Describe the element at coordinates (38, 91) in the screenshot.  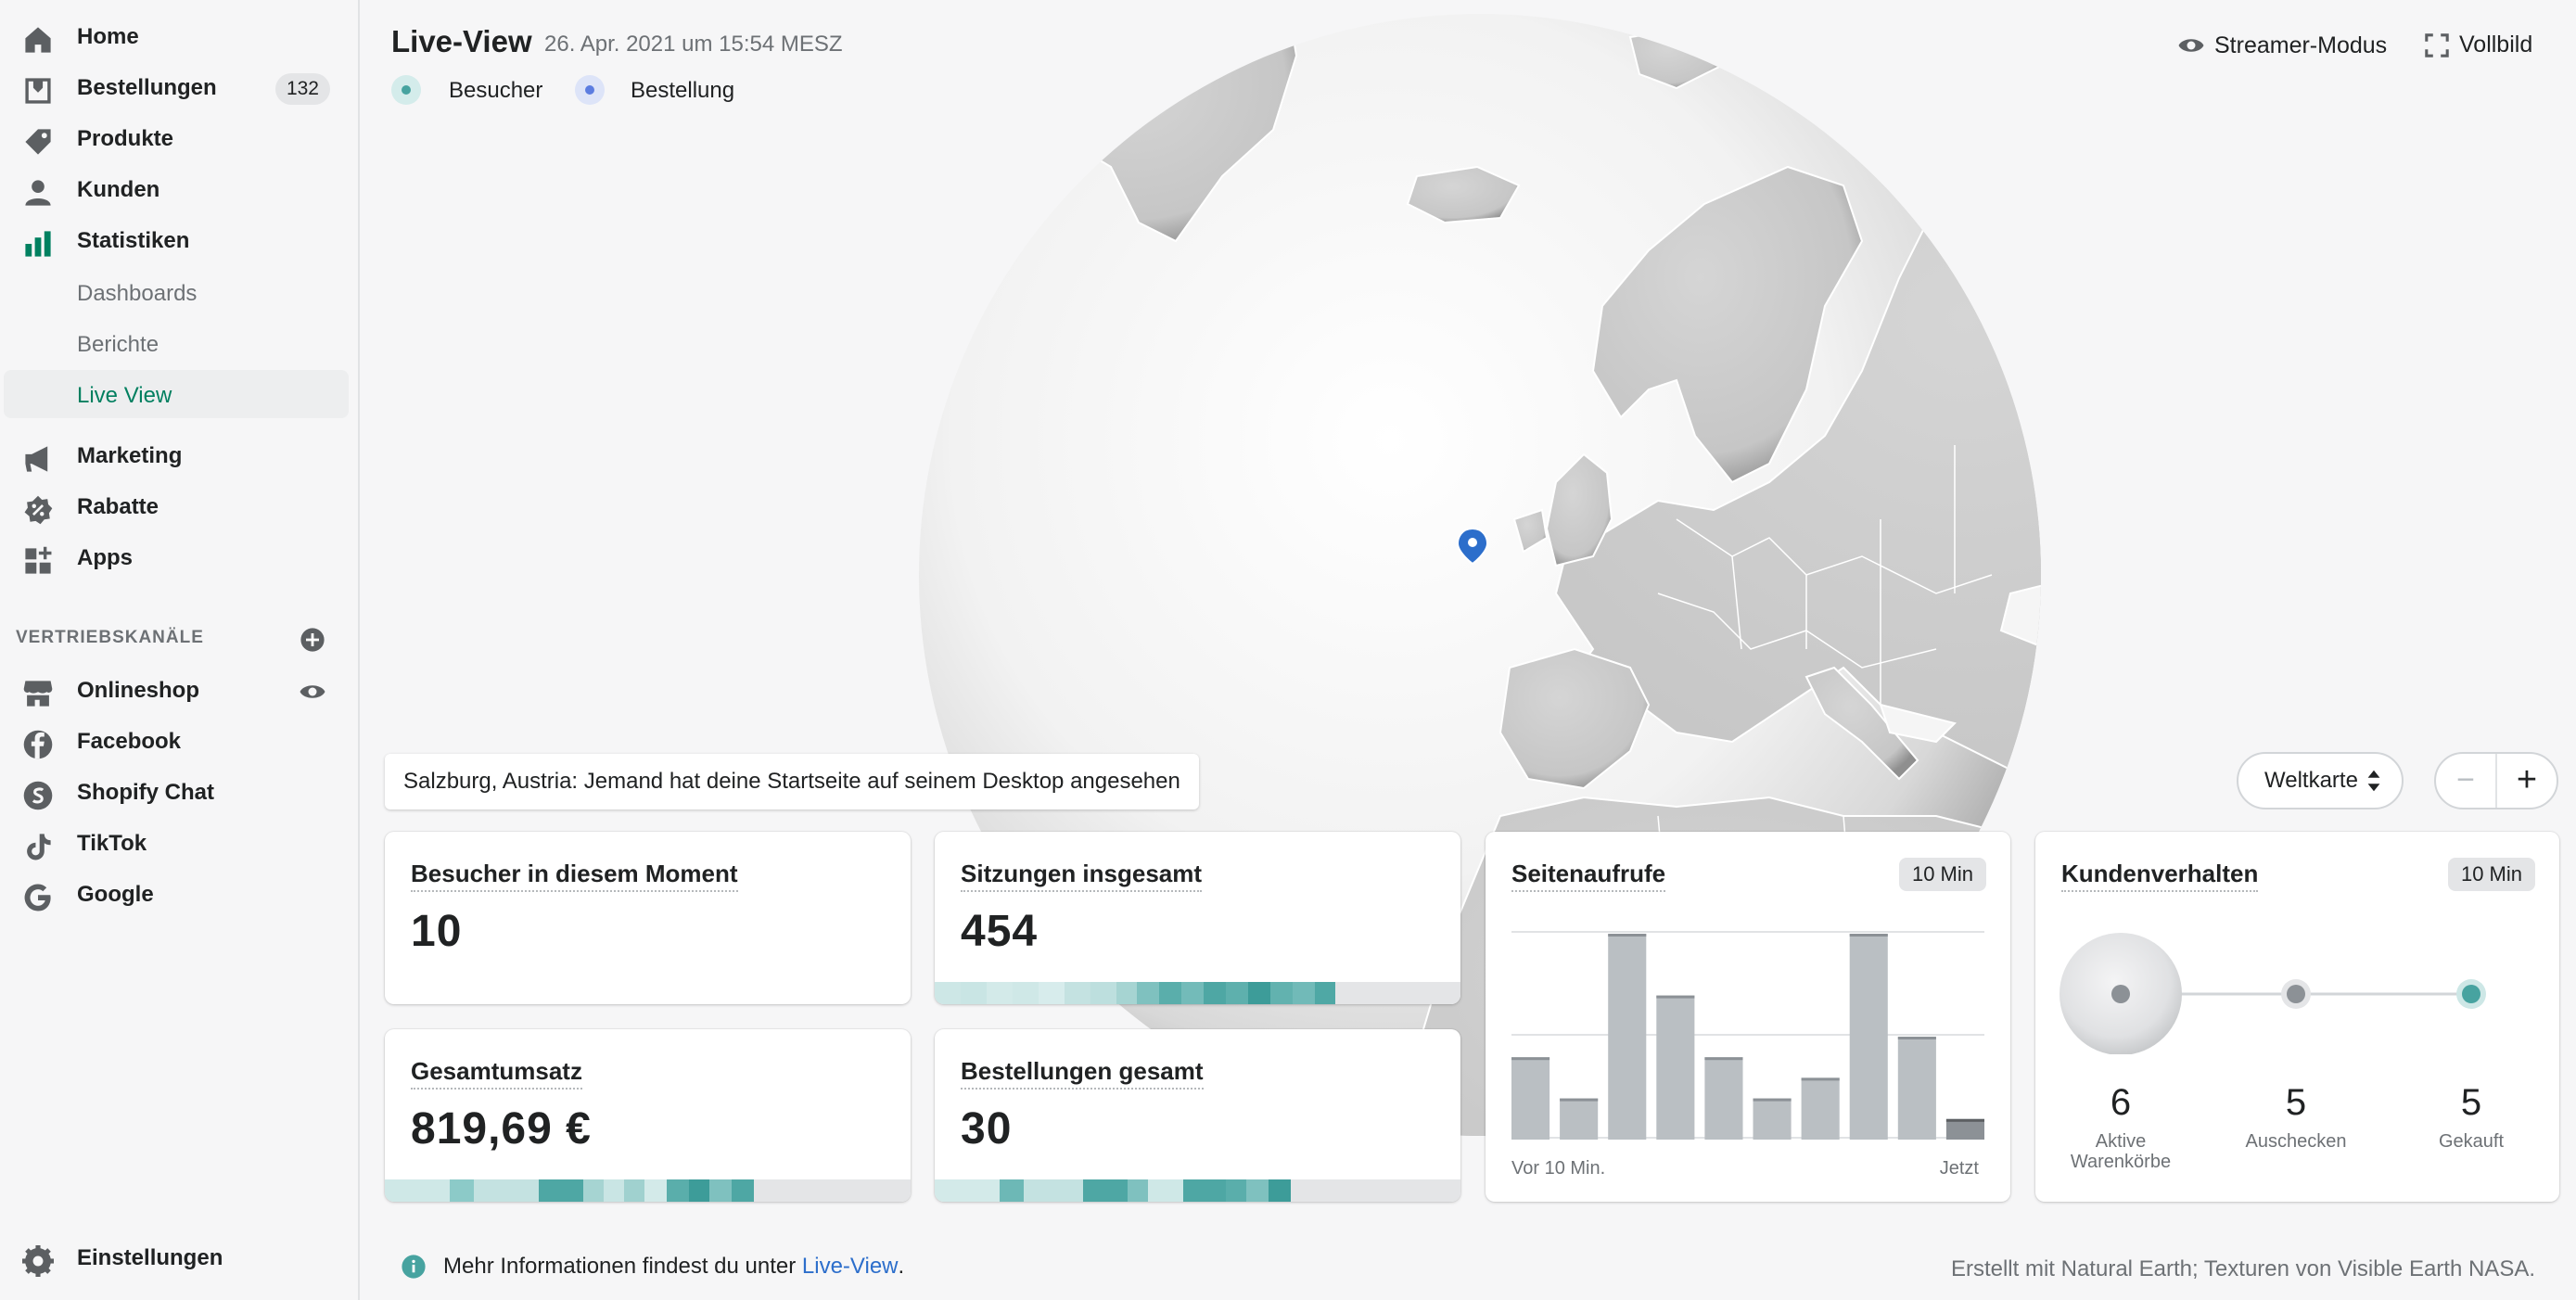
I see `orders-icon` at that location.